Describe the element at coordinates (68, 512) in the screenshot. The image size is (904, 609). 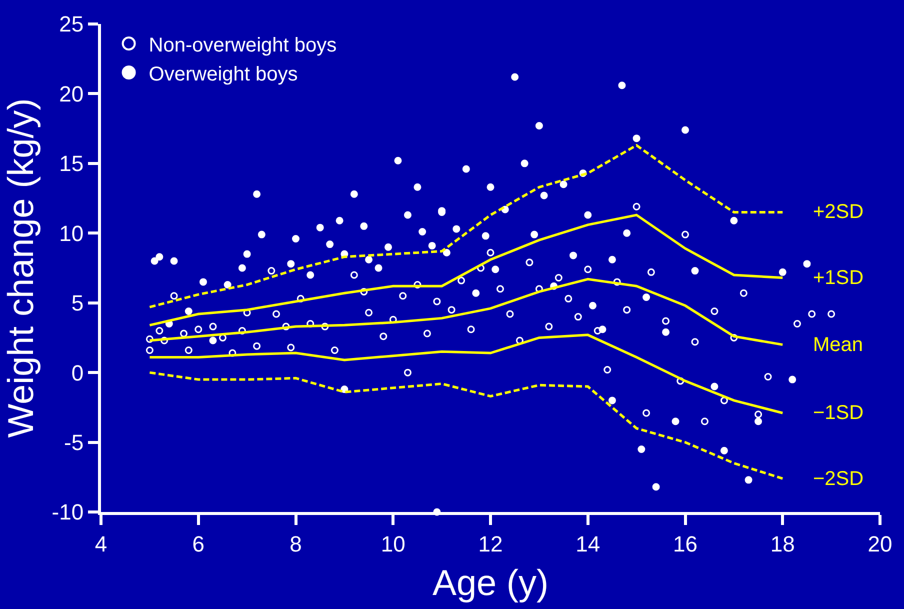
I see `y-tick-label: -10` at that location.